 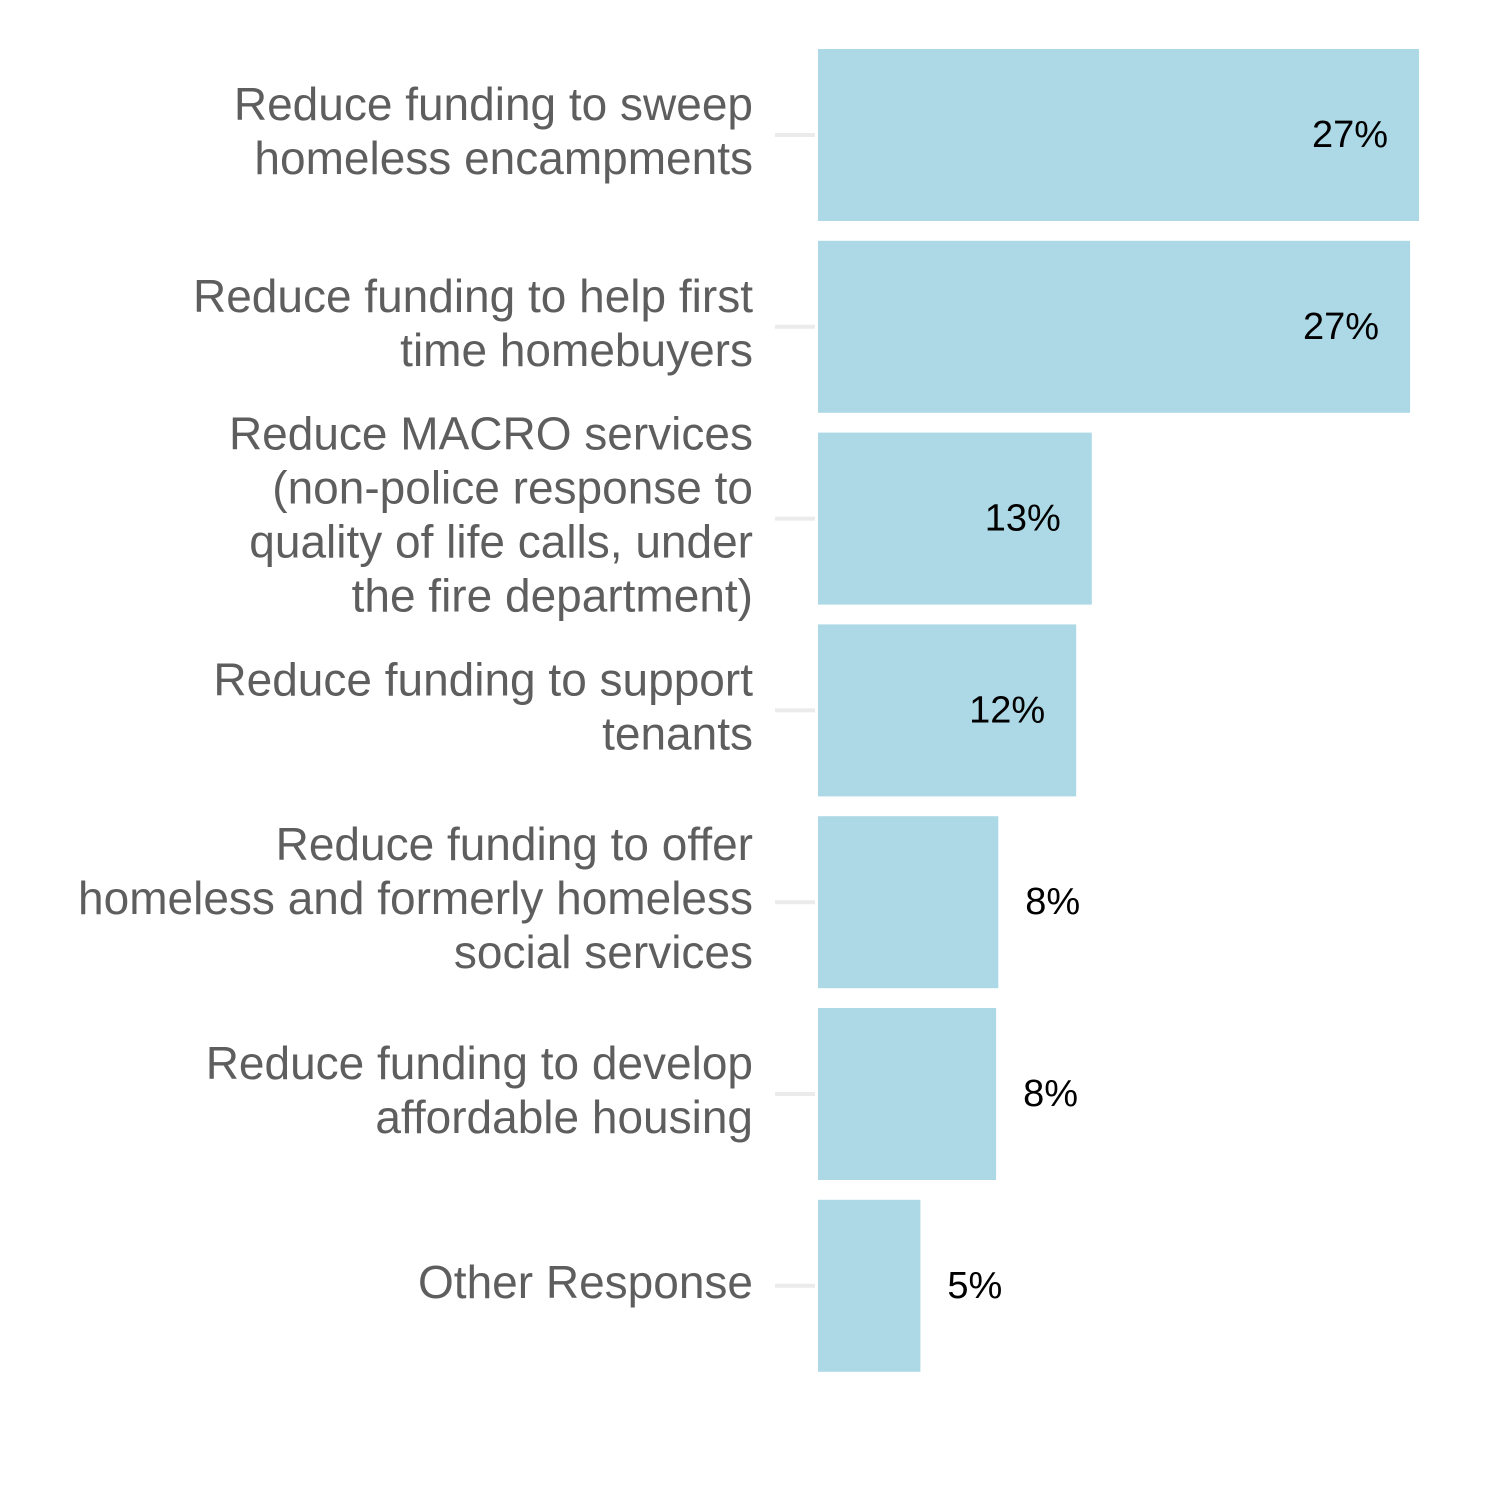 What do you see at coordinates (483, 707) in the screenshot?
I see `category-label: Reduce funding to support tenants` at bounding box center [483, 707].